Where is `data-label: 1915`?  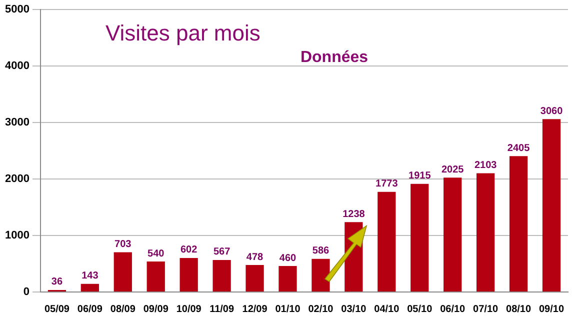
data-label: 1915 is located at coordinates (420, 176).